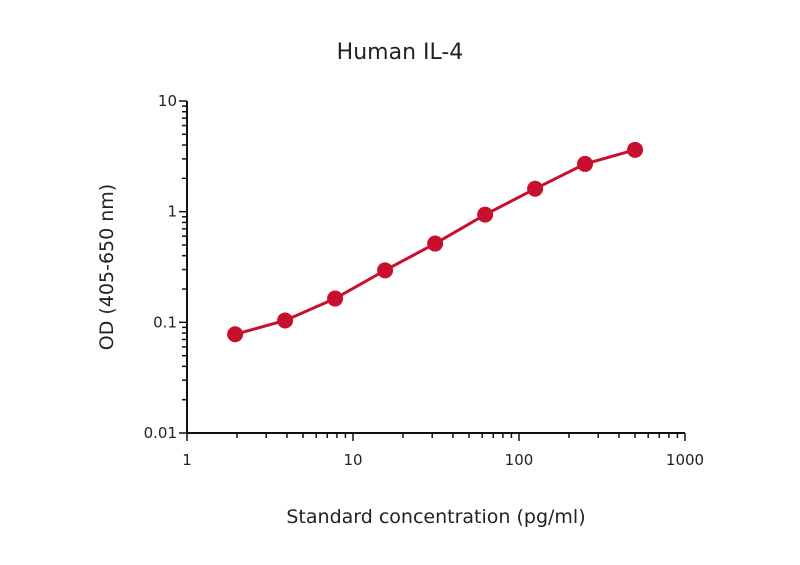  Describe the element at coordinates (165, 322) in the screenshot. I see `y-tick-label: 0.1` at that location.